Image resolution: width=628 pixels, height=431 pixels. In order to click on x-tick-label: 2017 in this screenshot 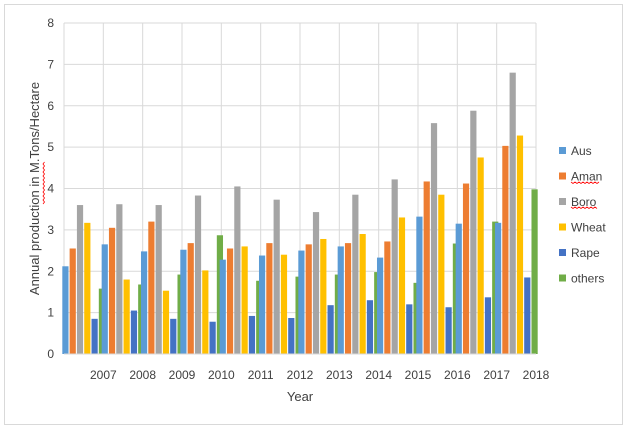, I will do `click(496, 375)`.